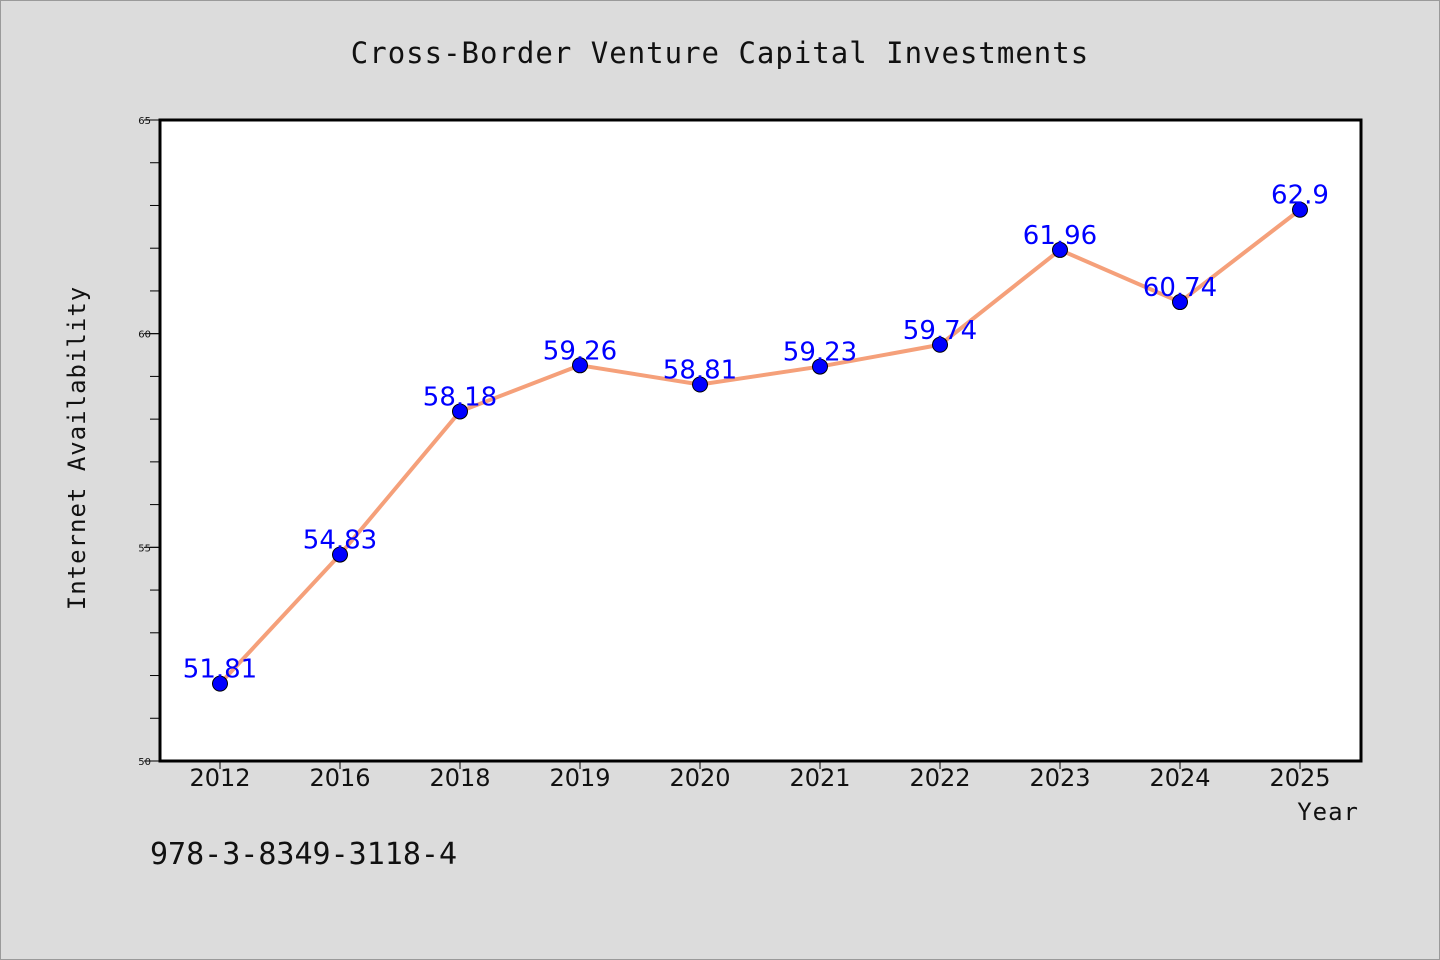  Describe the element at coordinates (459, 778) in the screenshot. I see `x-tick-label: 2018` at that location.